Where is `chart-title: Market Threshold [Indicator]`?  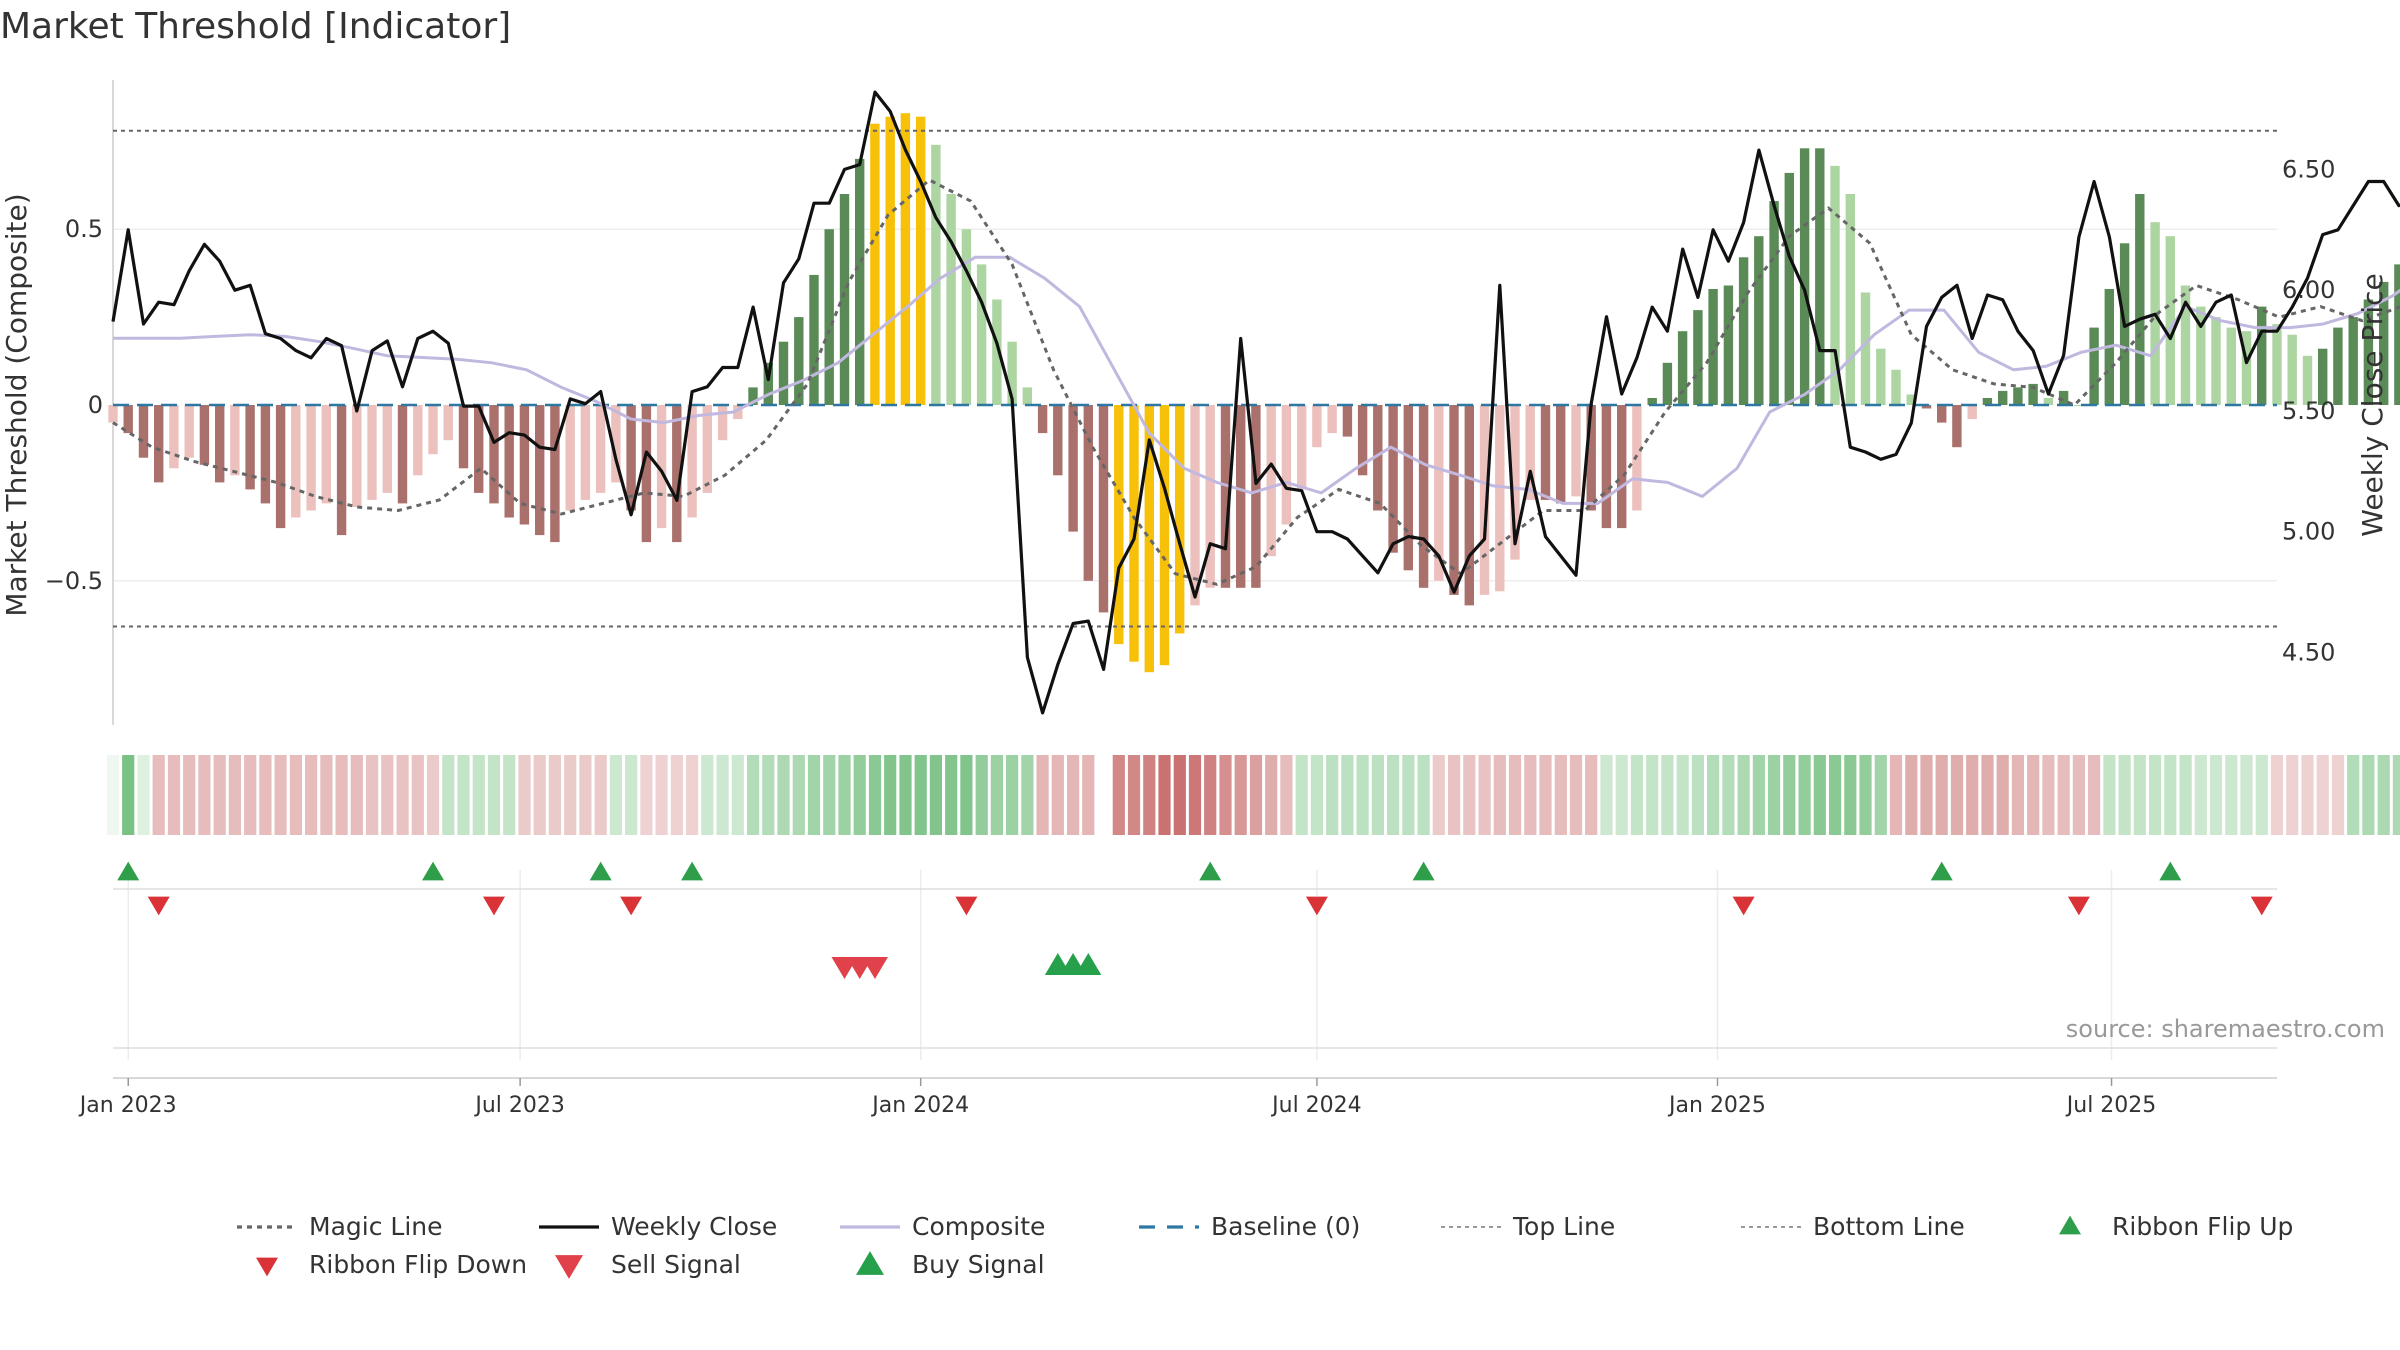 chart-title: Market Threshold [Indicator] is located at coordinates (256, 26).